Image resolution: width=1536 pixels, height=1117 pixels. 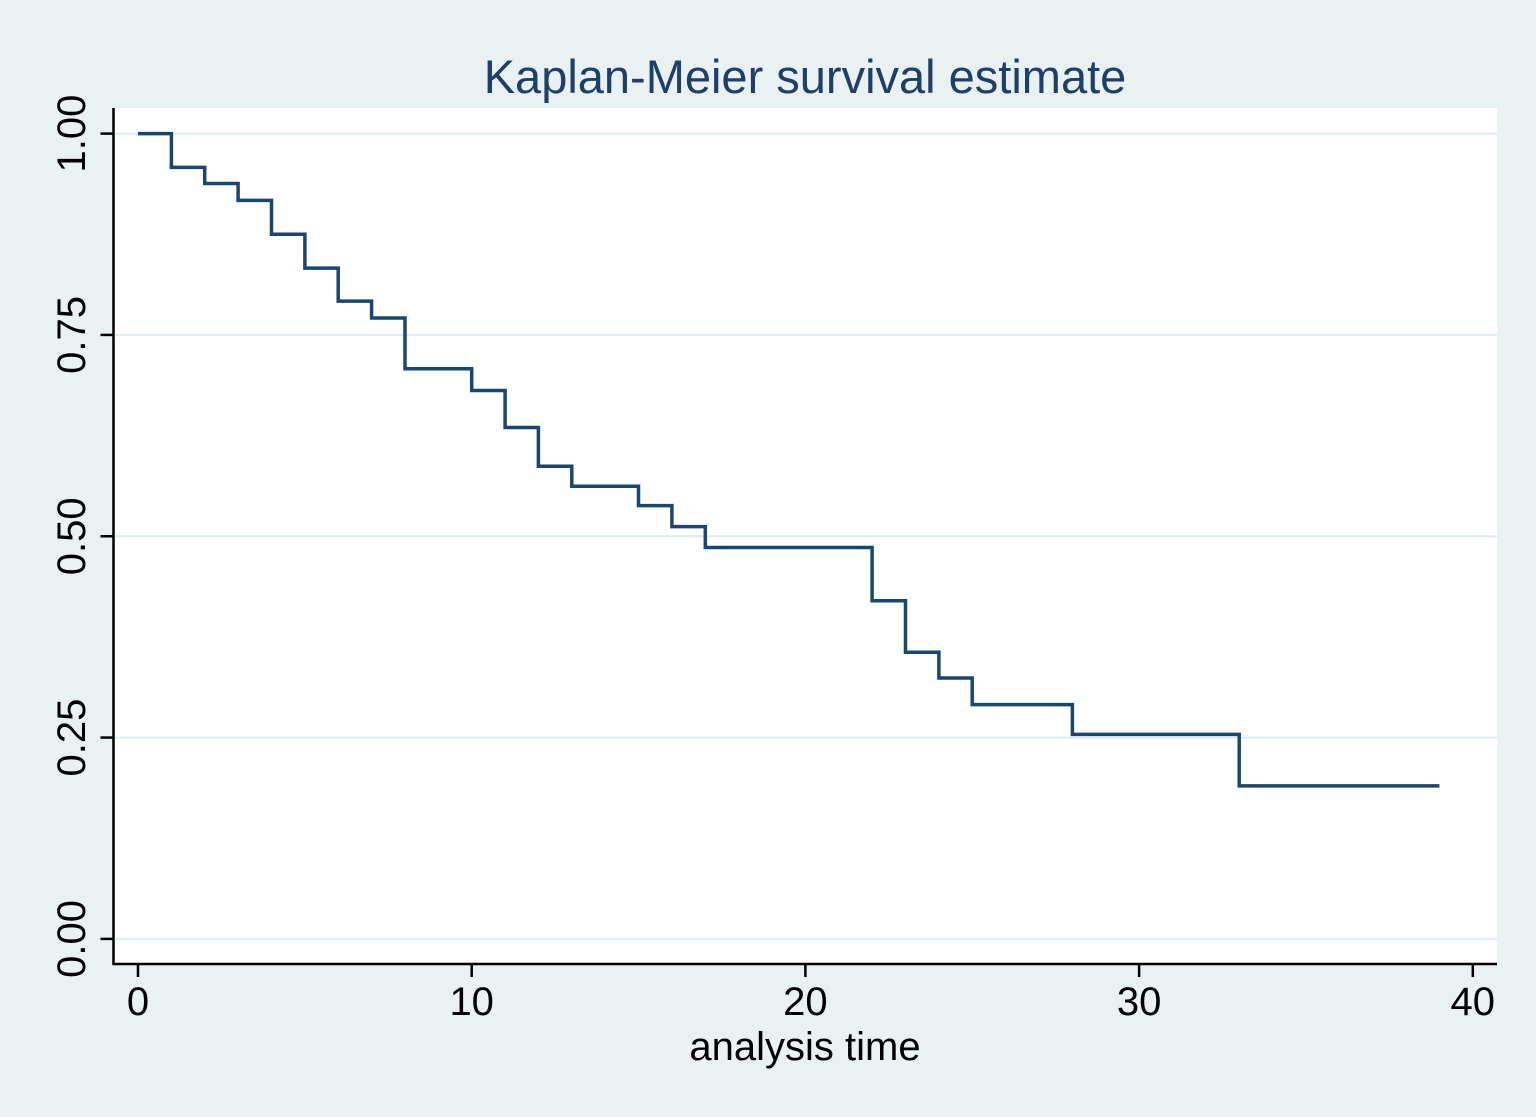 What do you see at coordinates (1473, 1002) in the screenshot?
I see `x-tick-label: 40` at bounding box center [1473, 1002].